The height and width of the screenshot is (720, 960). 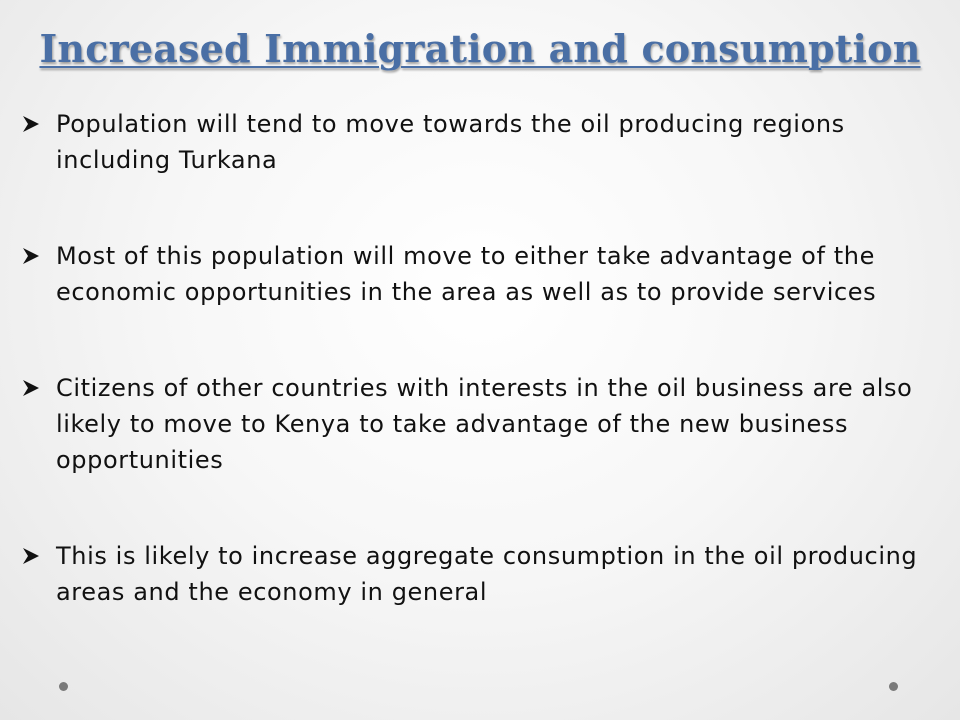 What do you see at coordinates (480, 48) in the screenshot?
I see `slide-title: Increased Immigration and consumption` at bounding box center [480, 48].